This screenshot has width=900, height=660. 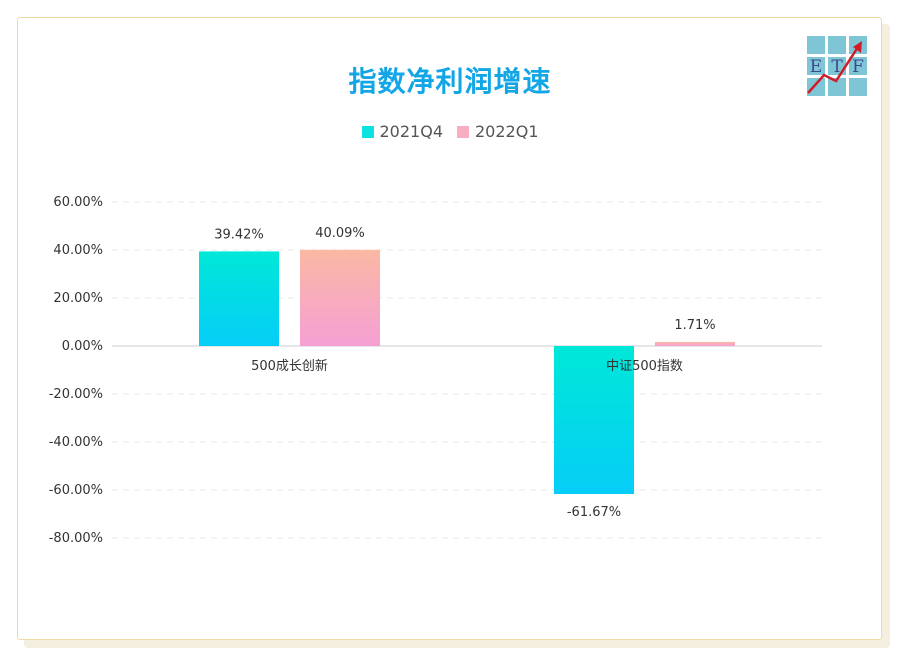 What do you see at coordinates (239, 234) in the screenshot?
I see `data-label: 39.42%` at bounding box center [239, 234].